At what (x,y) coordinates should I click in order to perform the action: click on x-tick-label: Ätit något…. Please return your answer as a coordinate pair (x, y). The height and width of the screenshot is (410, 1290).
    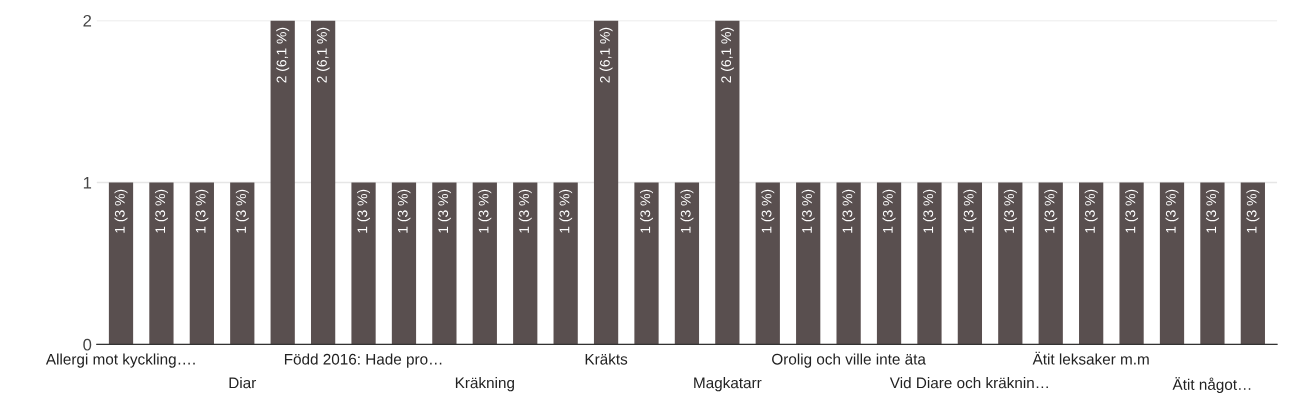
    Looking at the image, I should click on (1211, 385).